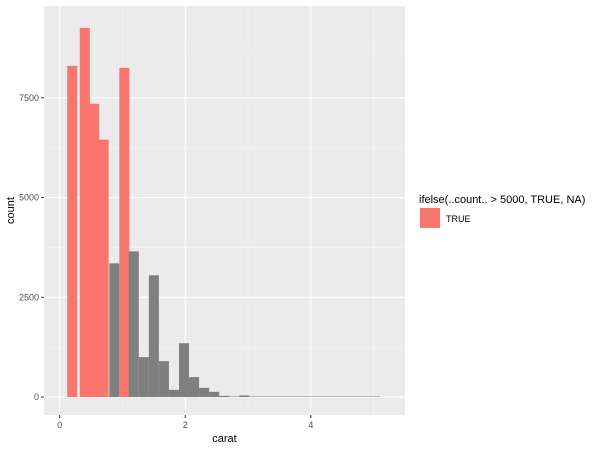 The width and height of the screenshot is (600, 450). What do you see at coordinates (458, 219) in the screenshot?
I see `legend-label-true: TRUE` at bounding box center [458, 219].